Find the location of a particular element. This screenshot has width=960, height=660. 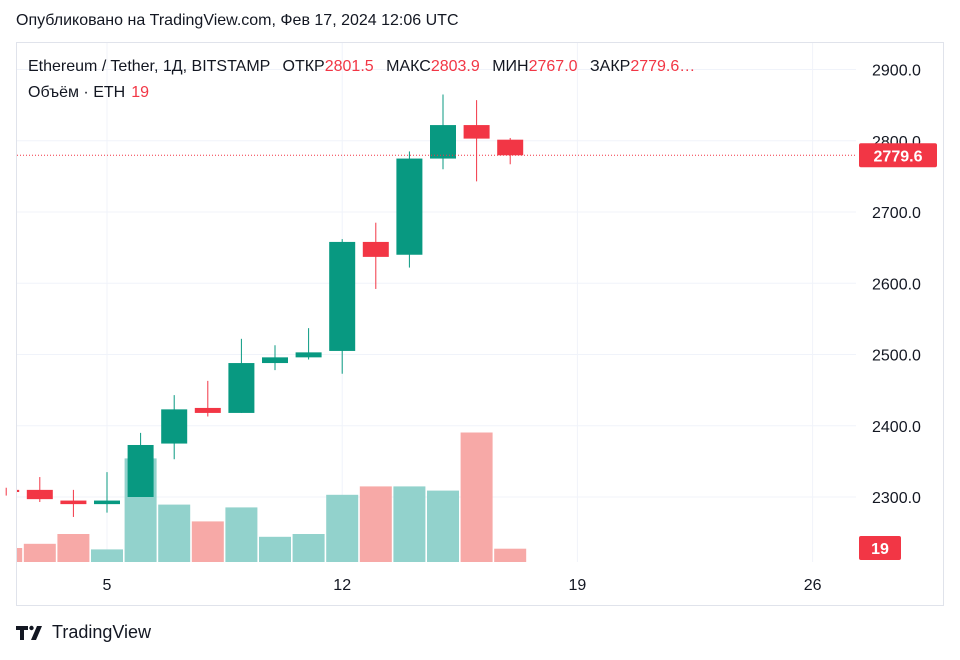

current-price-label: 2779.6 is located at coordinates (898, 156).